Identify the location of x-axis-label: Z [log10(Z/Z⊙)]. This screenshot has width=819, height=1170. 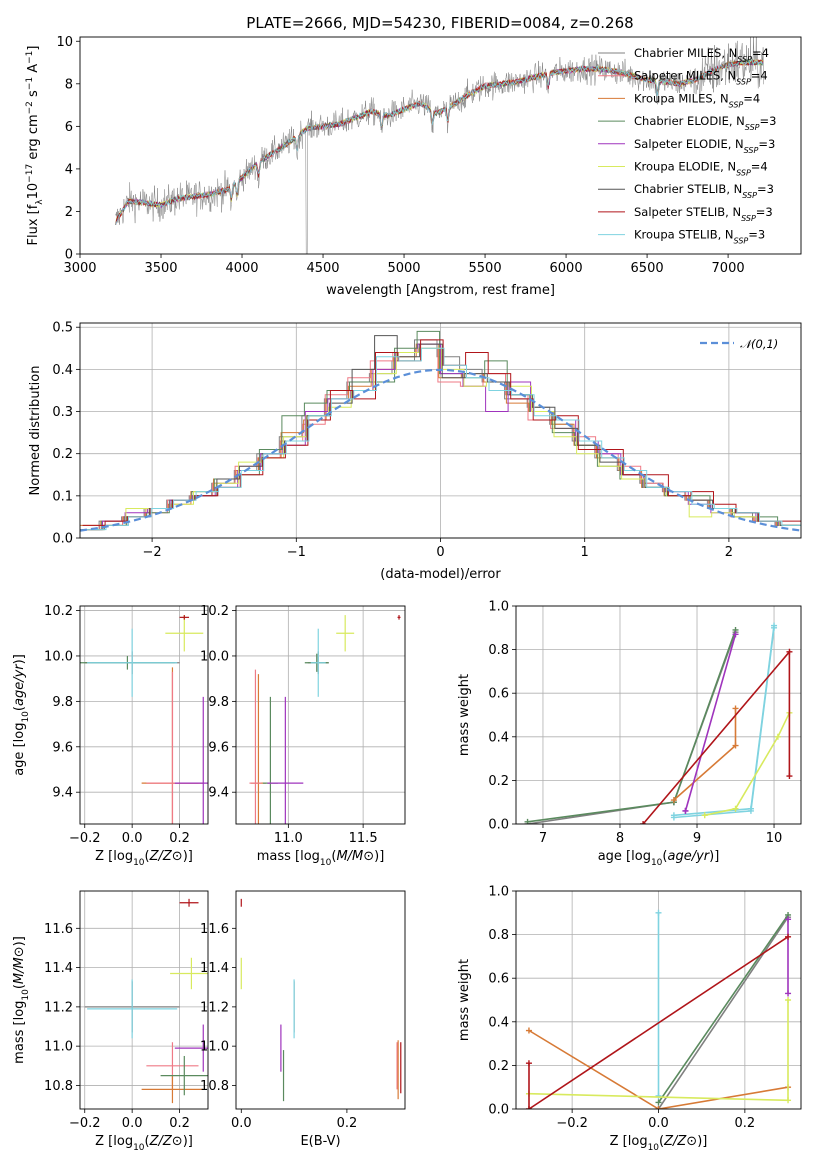
(144, 858).